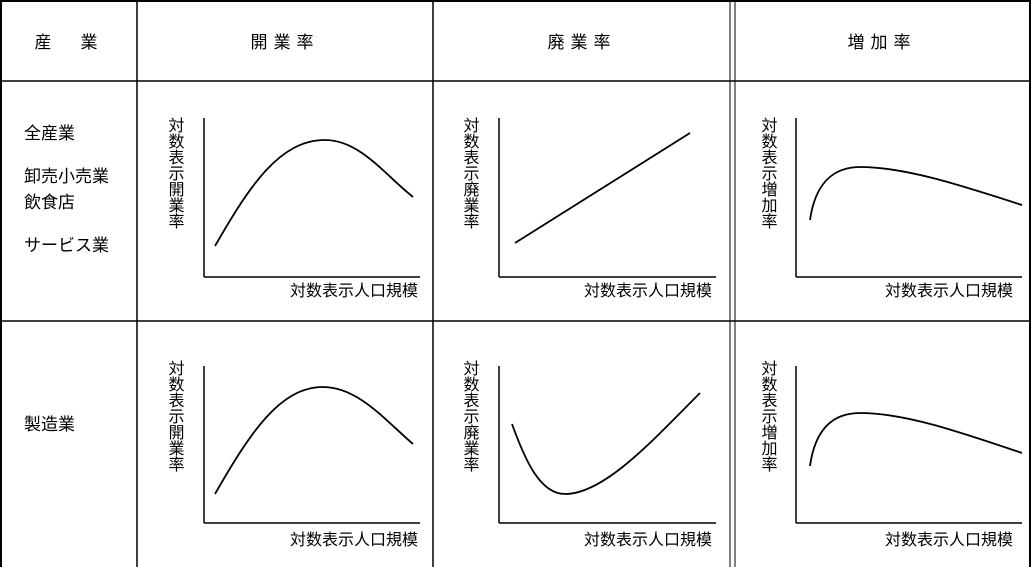 The height and width of the screenshot is (567, 1031). What do you see at coordinates (285, 43) in the screenshot?
I see `header-opening-rate: 開業率` at bounding box center [285, 43].